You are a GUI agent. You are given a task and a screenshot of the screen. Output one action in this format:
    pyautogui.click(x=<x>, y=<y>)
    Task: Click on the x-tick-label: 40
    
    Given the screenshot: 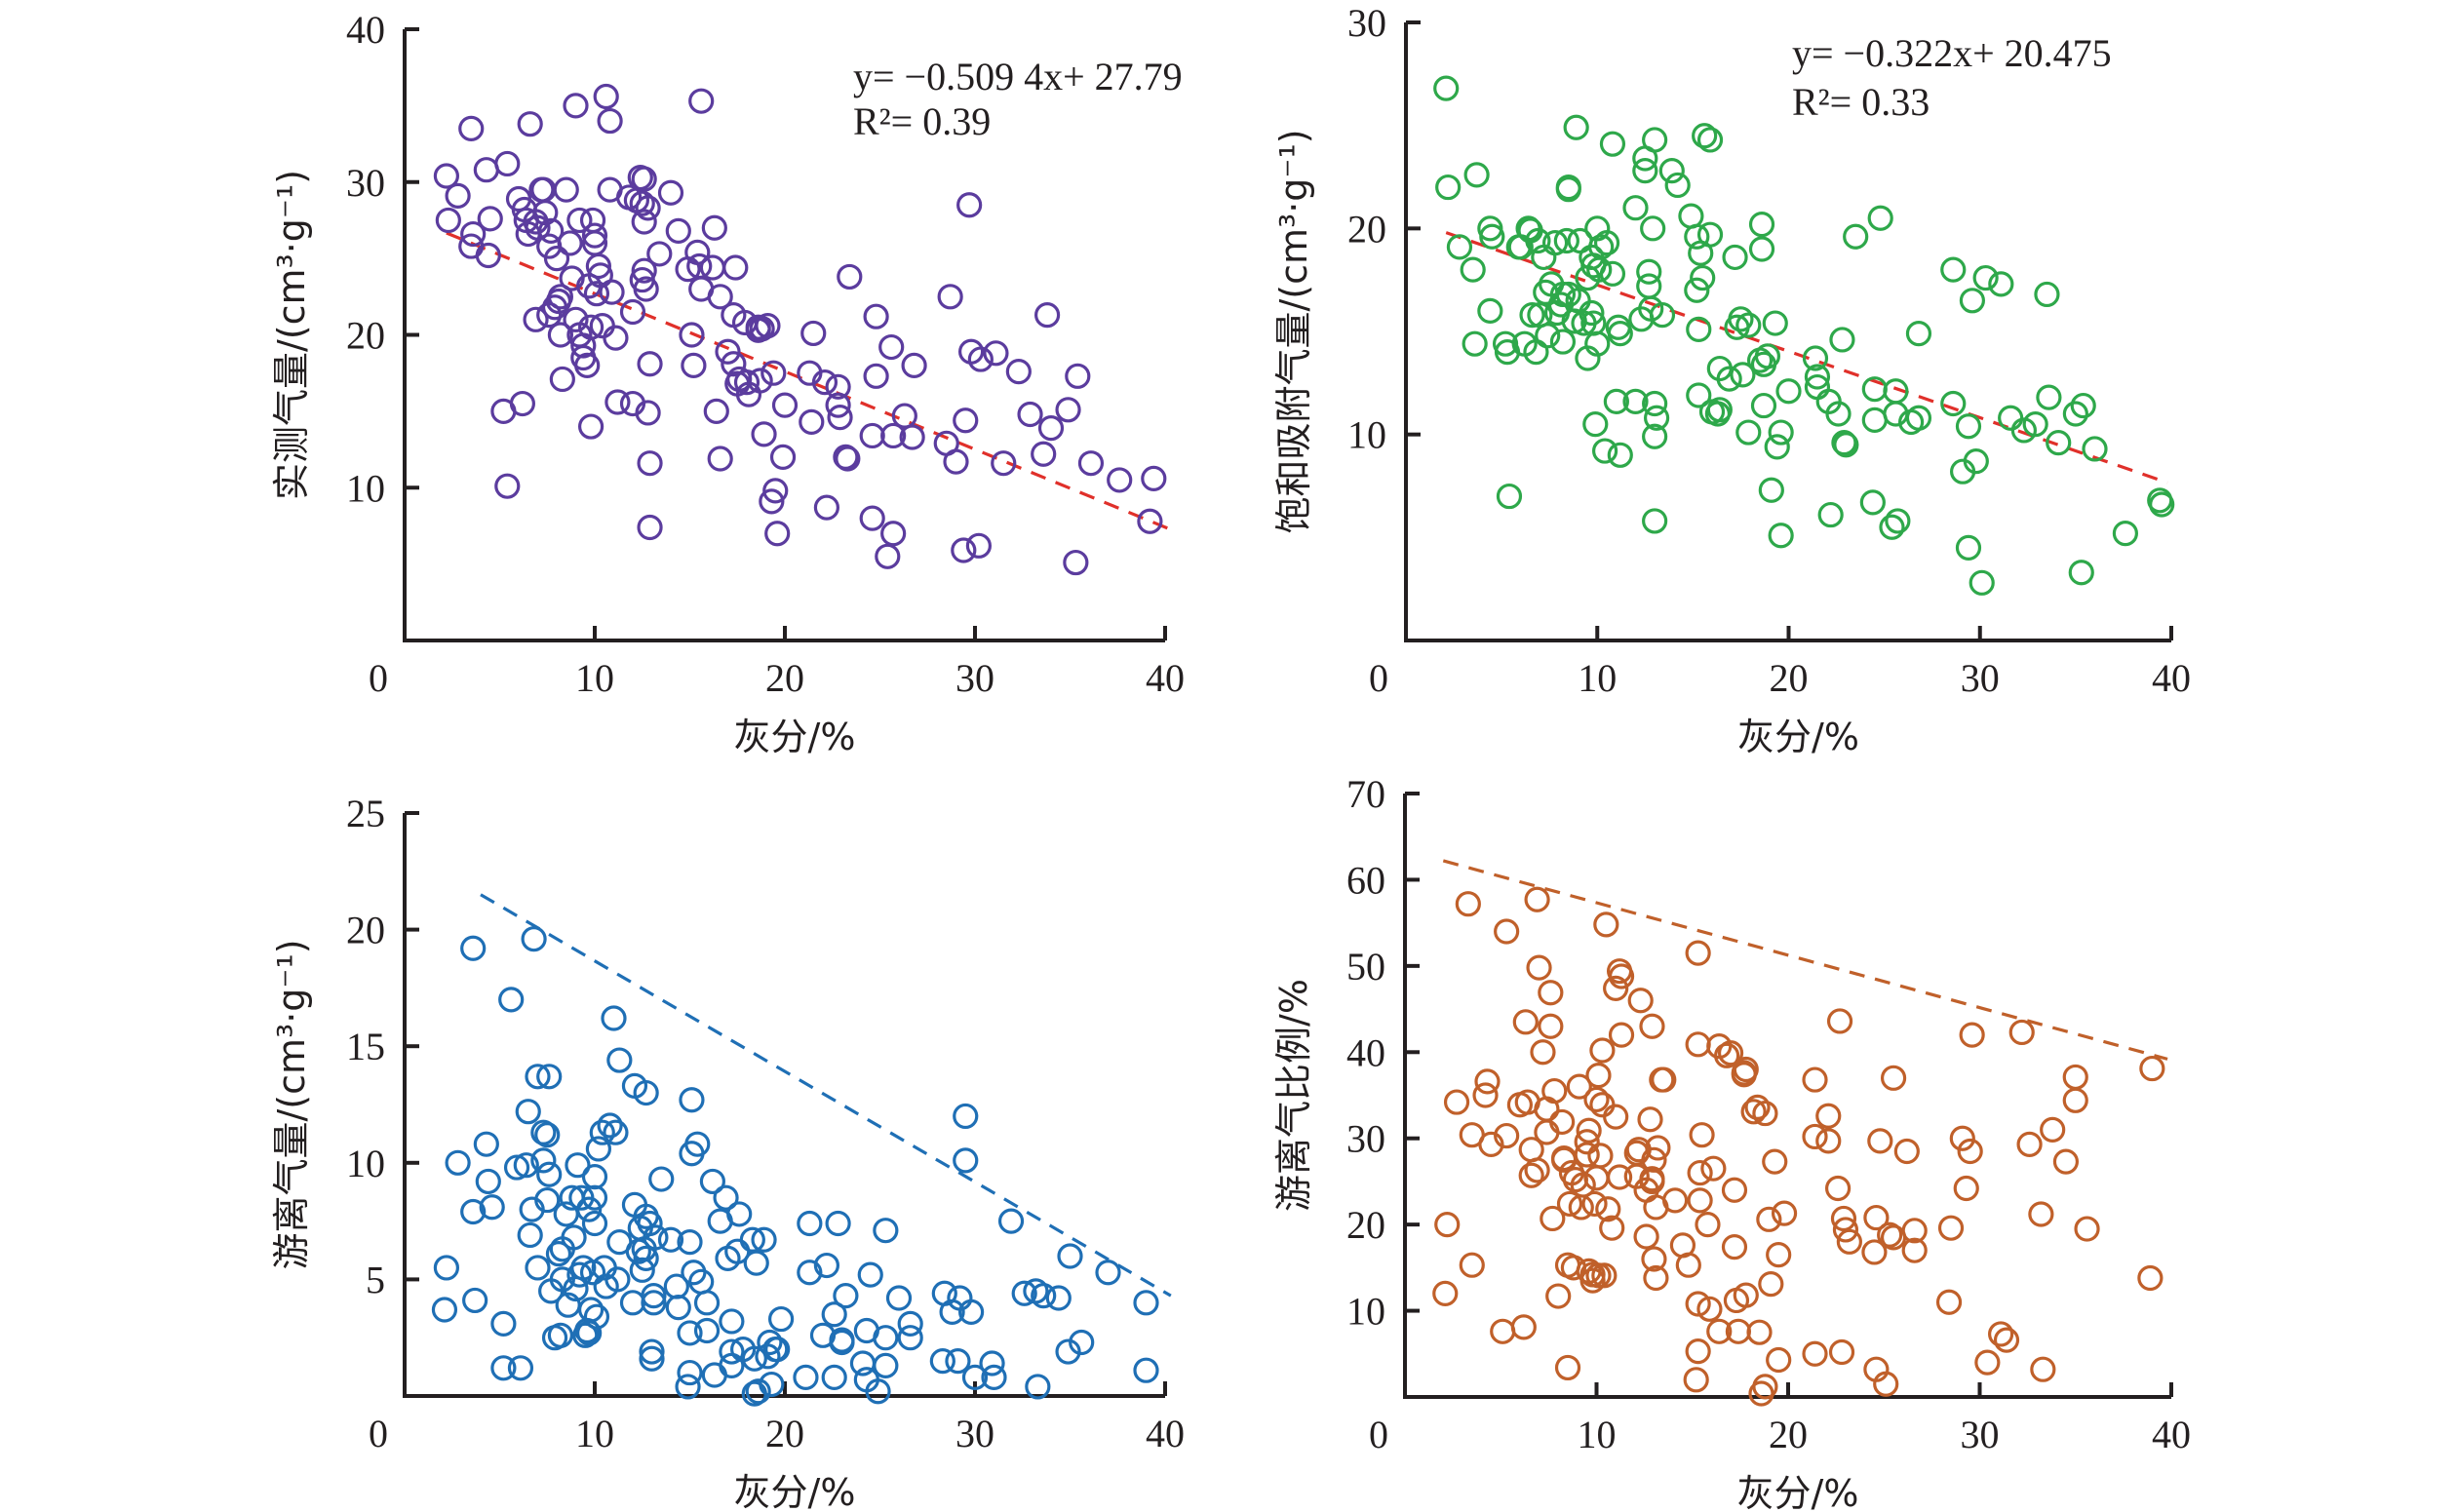 What is the action you would take?
    pyautogui.click(x=2171, y=678)
    